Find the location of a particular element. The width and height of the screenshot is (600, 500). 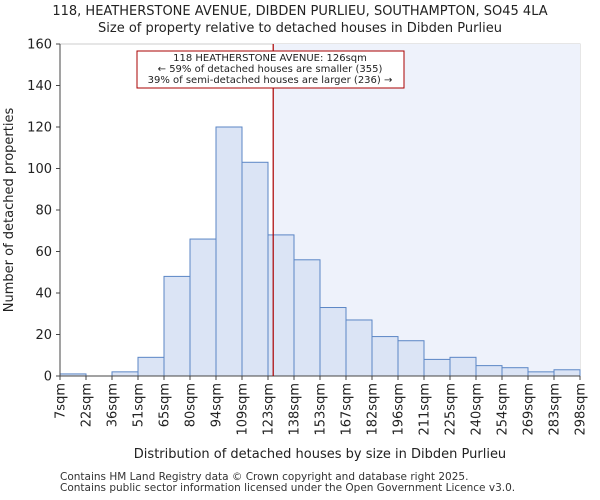

y-tick-label: 120 is located at coordinates (39, 128).